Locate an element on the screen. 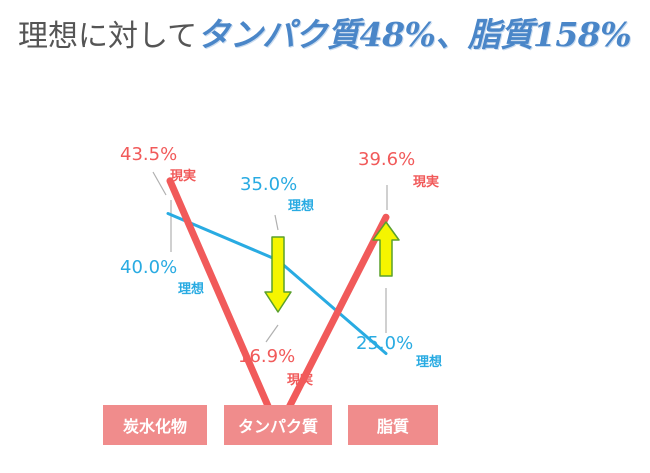 This screenshot has height=473, width=650. category-box-fat: 脂質 is located at coordinates (393, 425).